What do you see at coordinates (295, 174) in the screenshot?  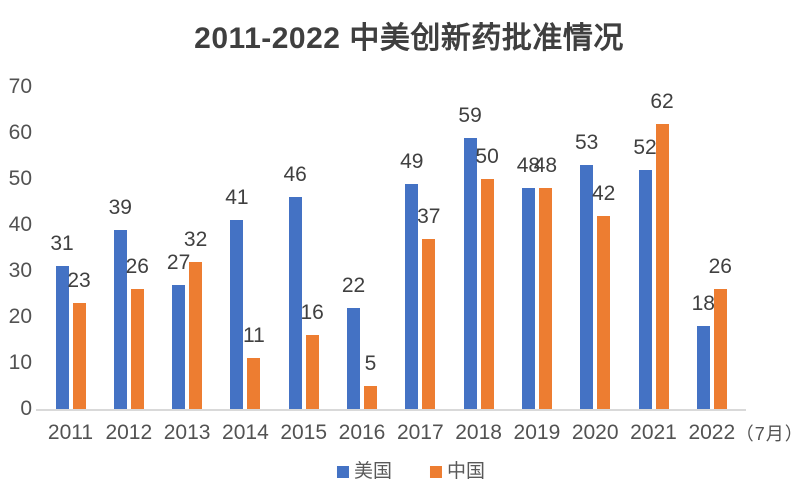 I see `bar-value-label: 46` at bounding box center [295, 174].